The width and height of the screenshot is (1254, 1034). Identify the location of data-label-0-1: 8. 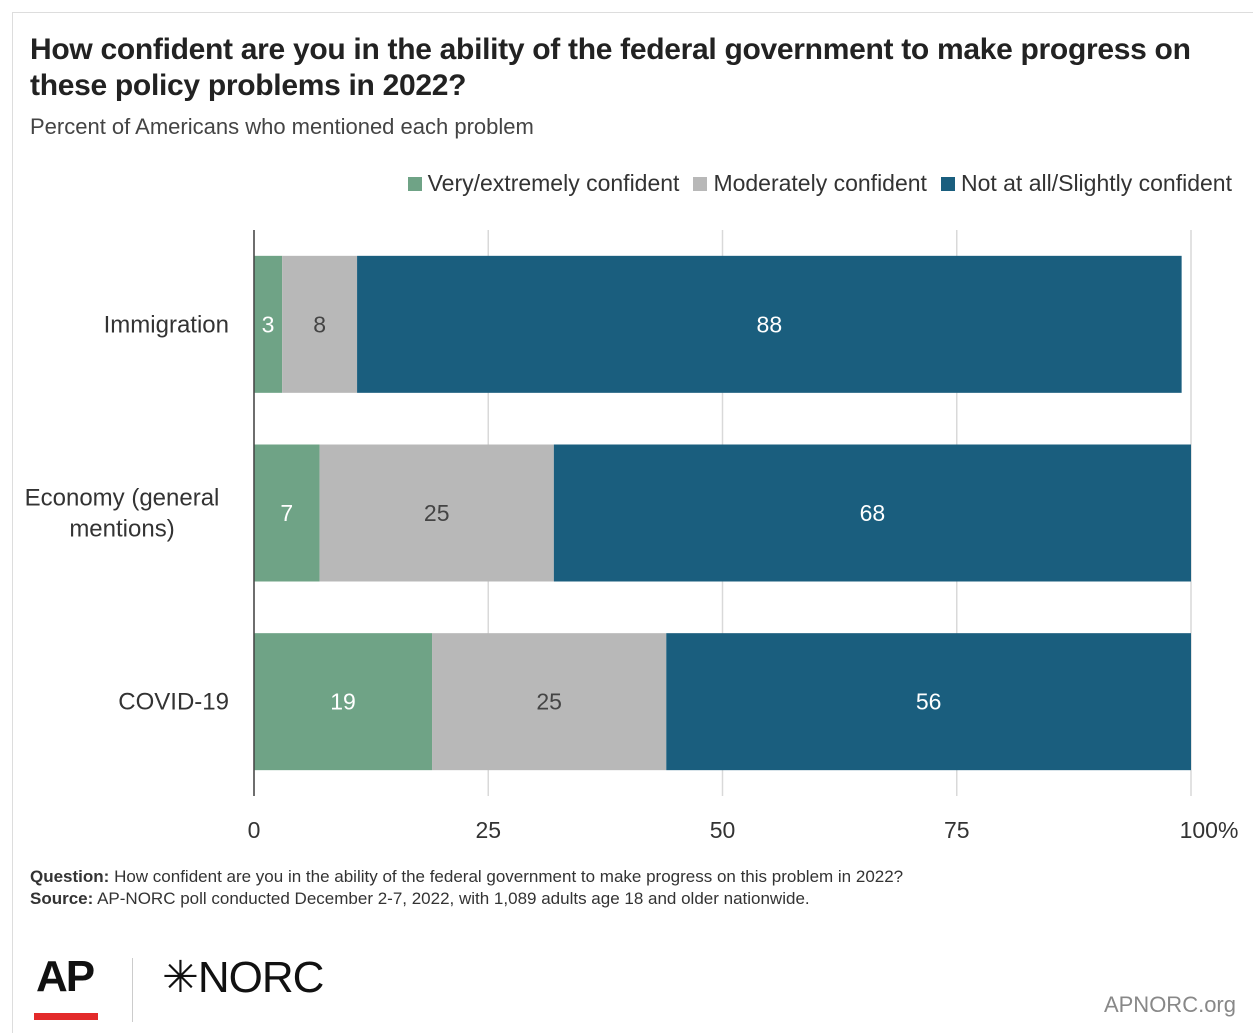
(319, 324).